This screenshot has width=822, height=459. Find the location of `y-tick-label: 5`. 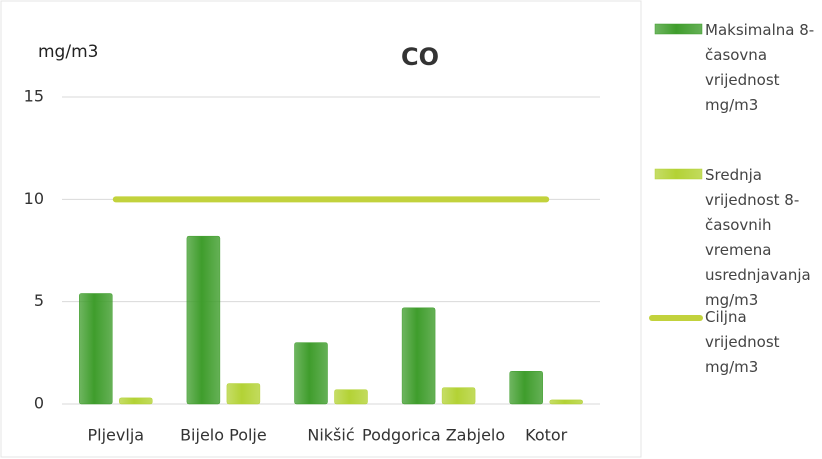

y-tick-label: 5 is located at coordinates (39, 300).